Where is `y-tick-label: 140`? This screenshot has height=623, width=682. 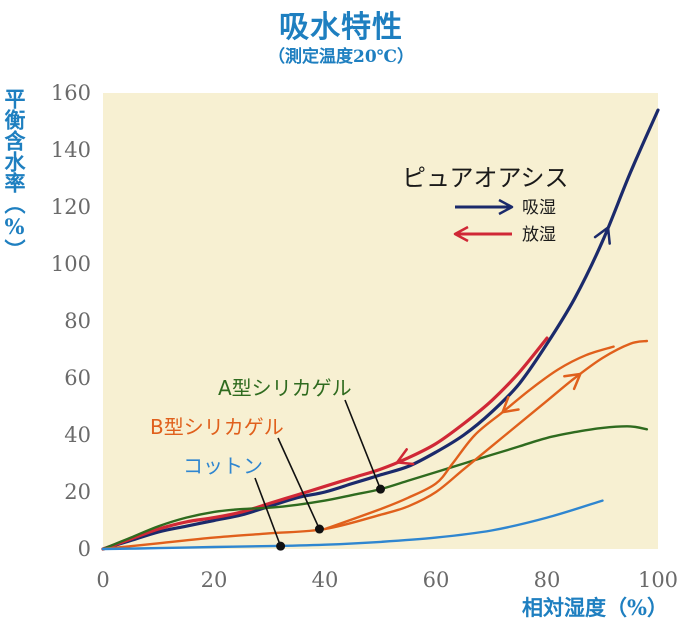
y-tick-label: 140 is located at coordinates (71, 150).